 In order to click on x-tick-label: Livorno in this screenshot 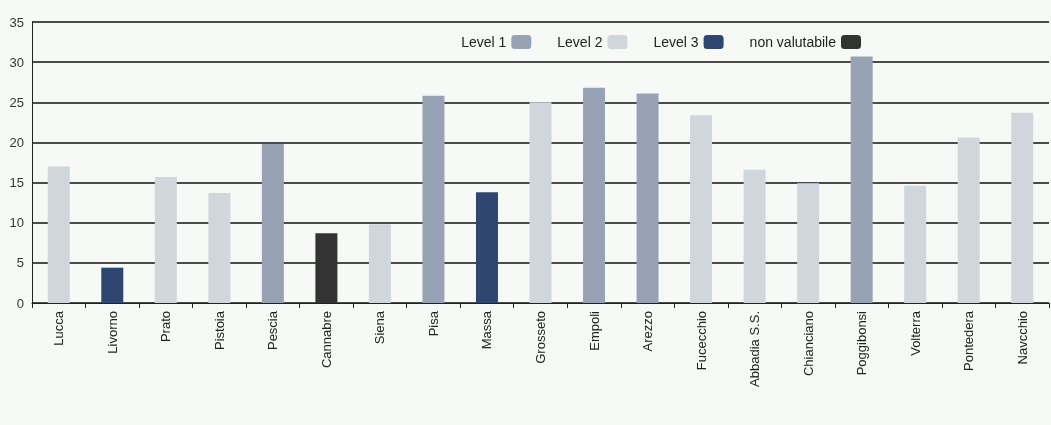, I will do `click(112, 332)`.